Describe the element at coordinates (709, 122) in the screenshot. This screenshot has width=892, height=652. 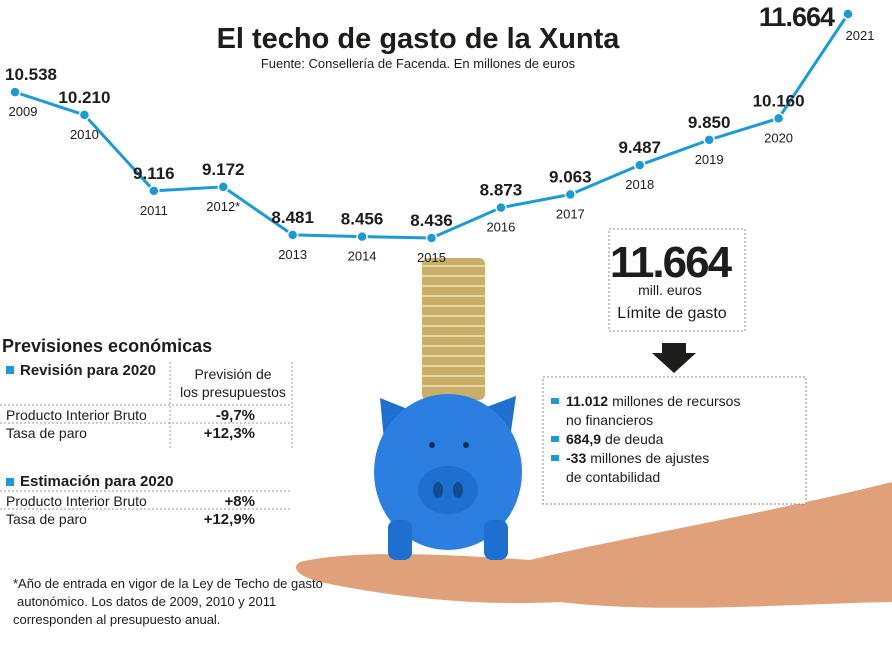
I see `value-label: 9.850` at that location.